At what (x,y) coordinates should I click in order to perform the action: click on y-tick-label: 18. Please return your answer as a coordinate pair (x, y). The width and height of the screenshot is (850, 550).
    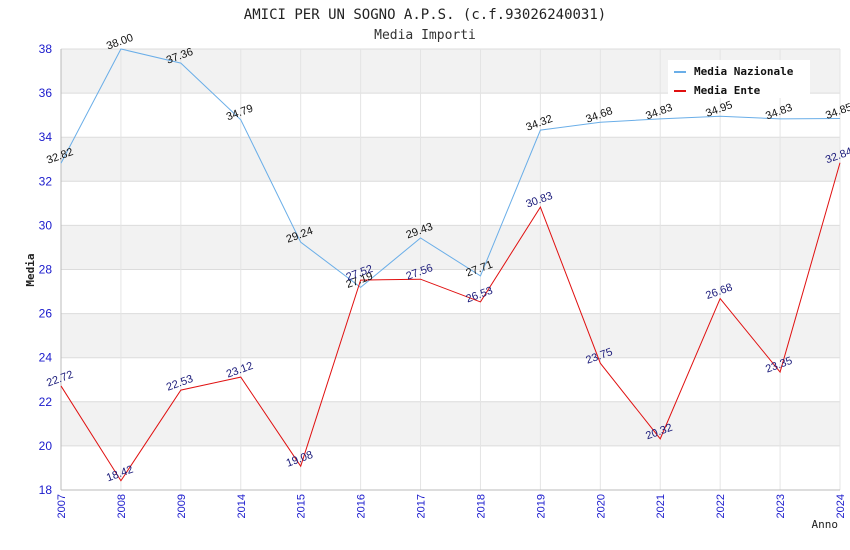
    Looking at the image, I should click on (46, 490).